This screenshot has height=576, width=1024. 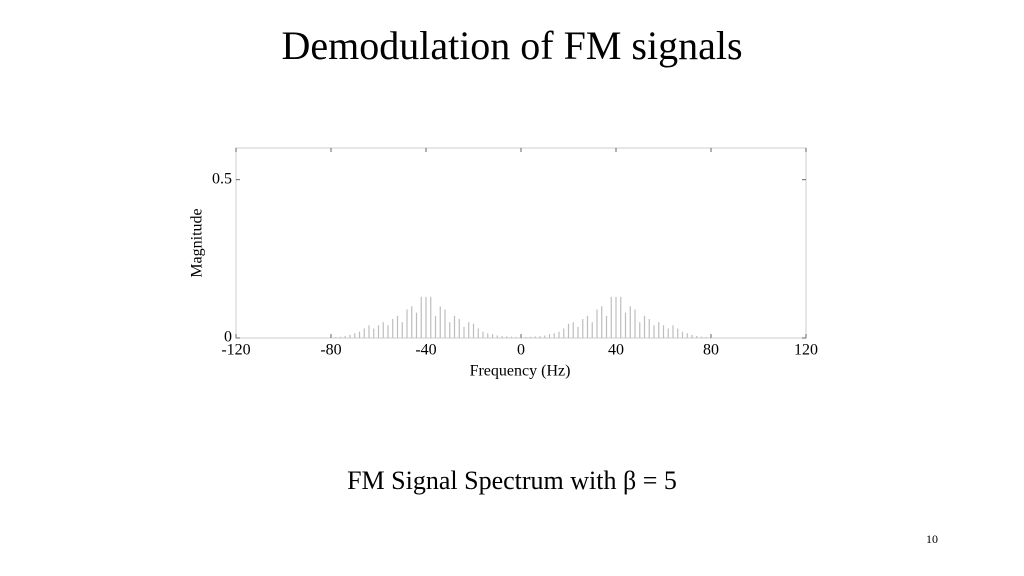 I want to click on x-tick-label: 0, so click(x=521, y=350).